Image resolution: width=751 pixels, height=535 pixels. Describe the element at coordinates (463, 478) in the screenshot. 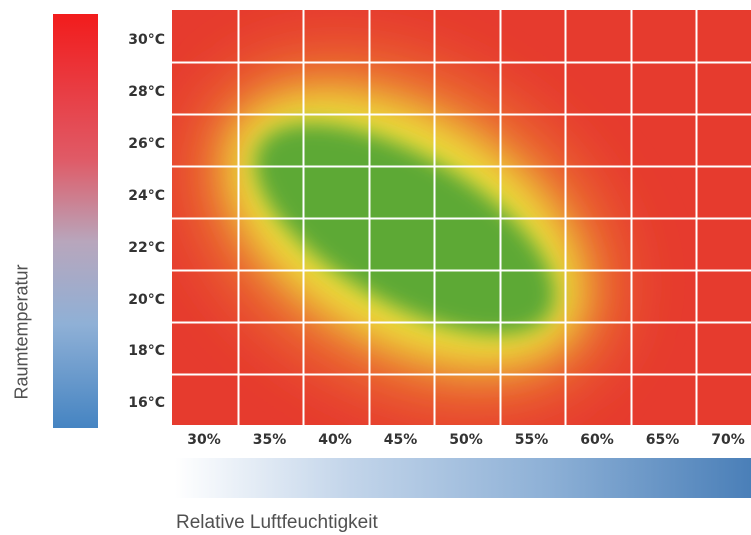

I see `humidity-scale-bar` at that location.